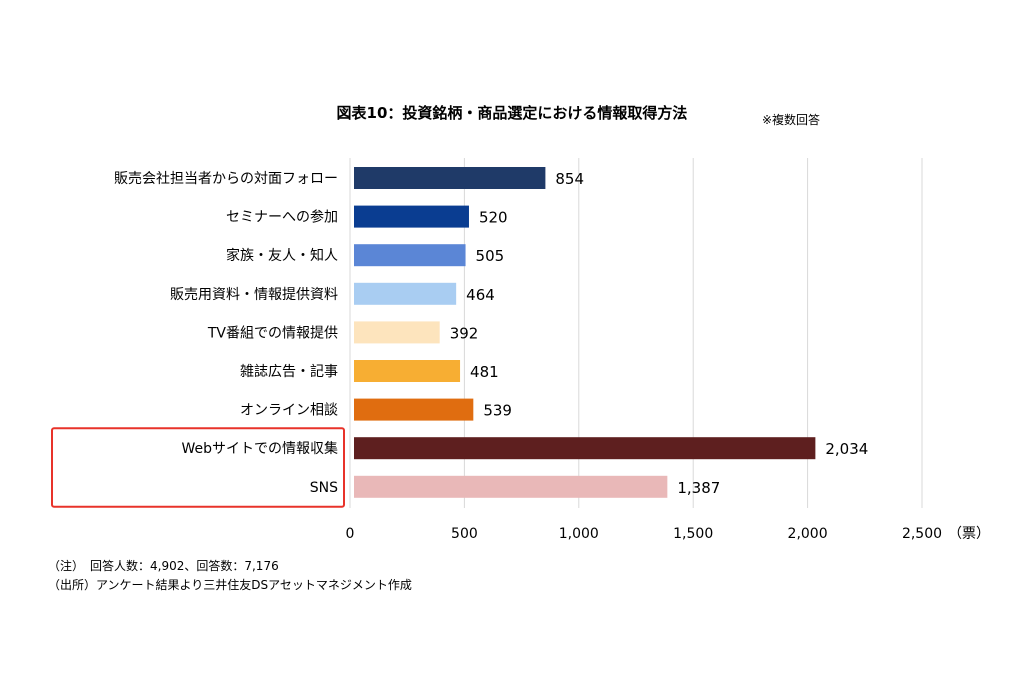 Image resolution: width=1024 pixels, height=683 pixels. Describe the element at coordinates (272, 333) in the screenshot. I see `category-label: TV番組での情報提供` at that location.